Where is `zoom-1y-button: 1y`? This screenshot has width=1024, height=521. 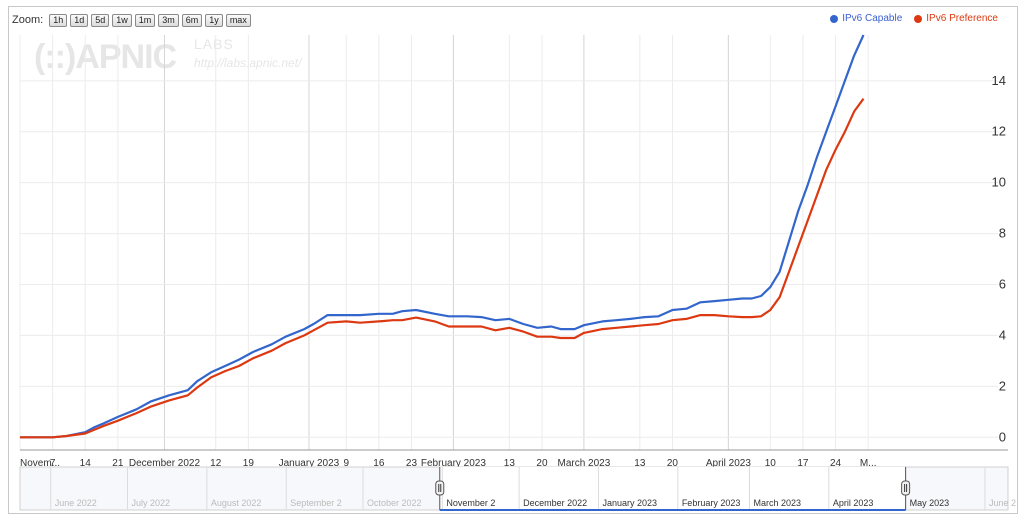 zoom-1y-button: 1y is located at coordinates (214, 20).